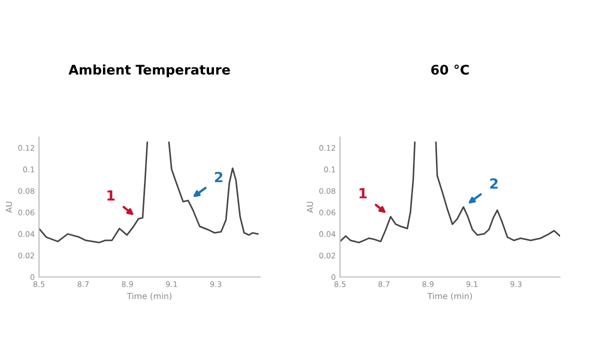 The width and height of the screenshot is (600, 349). Describe the element at coordinates (149, 71) in the screenshot. I see `chart-title: Ambient Temperature` at that location.